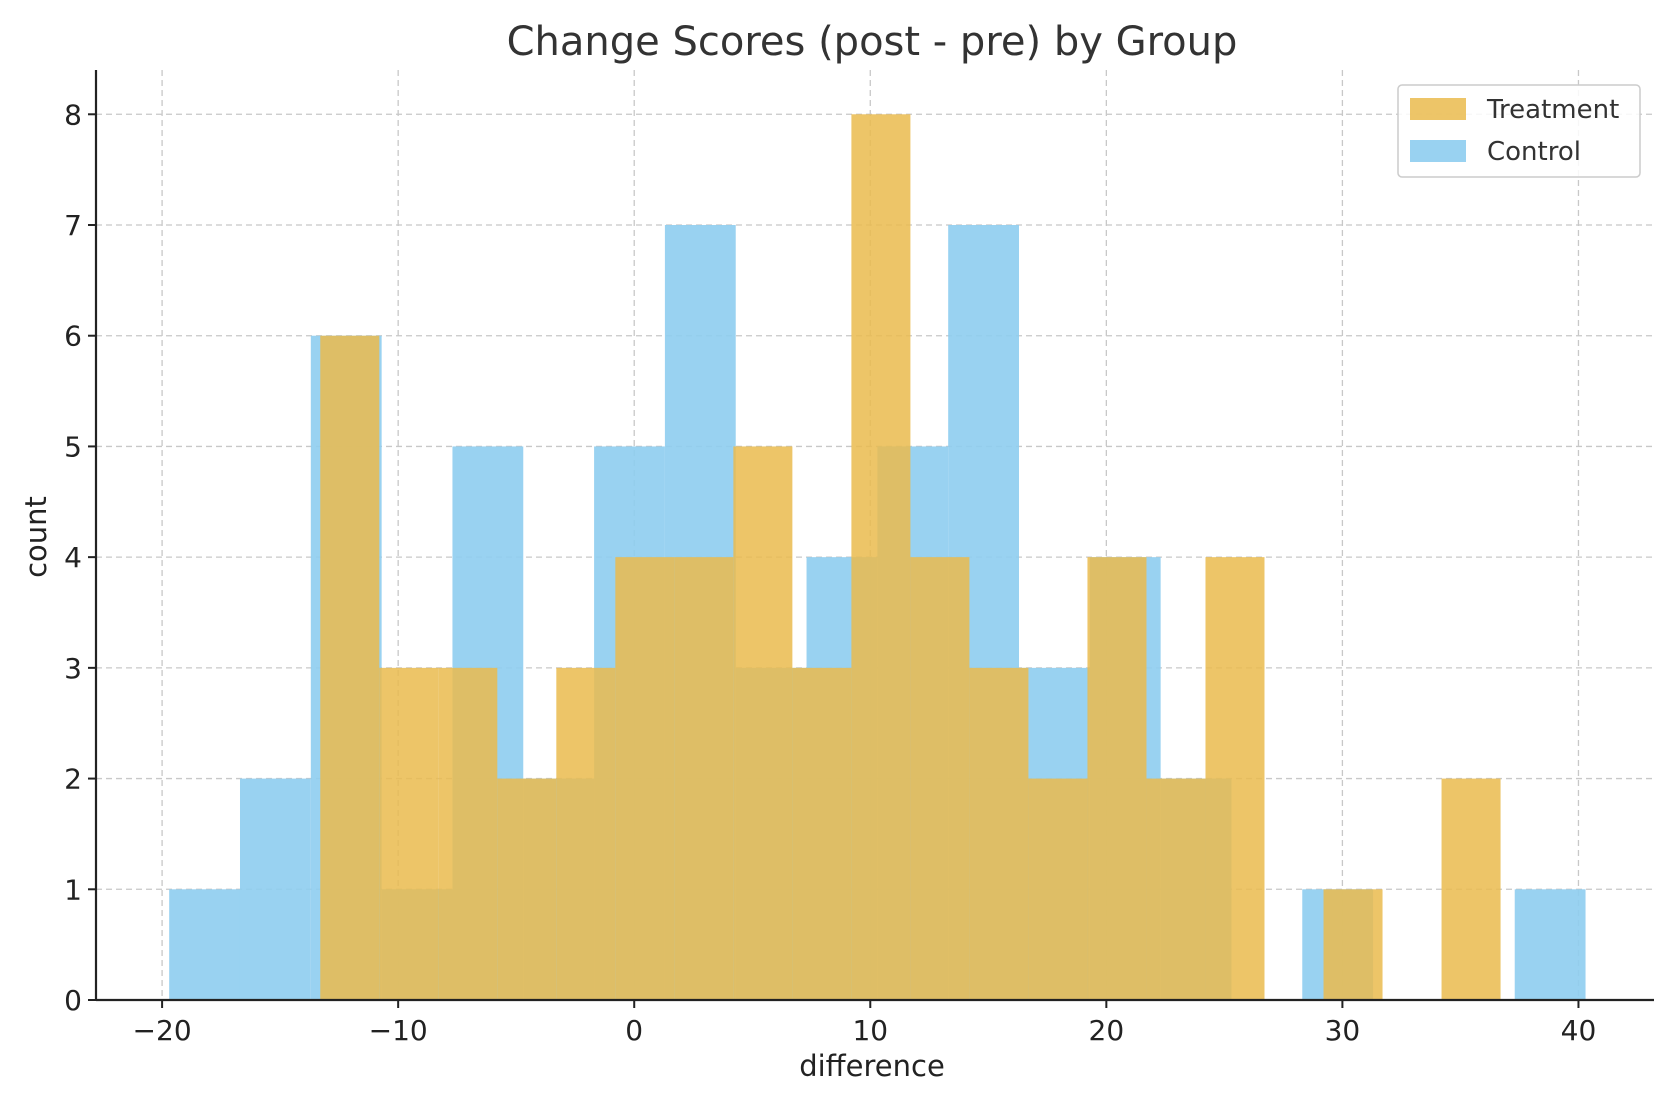 The height and width of the screenshot is (1101, 1665). What do you see at coordinates (162, 1030) in the screenshot?
I see `x-tick-label: −20` at bounding box center [162, 1030].